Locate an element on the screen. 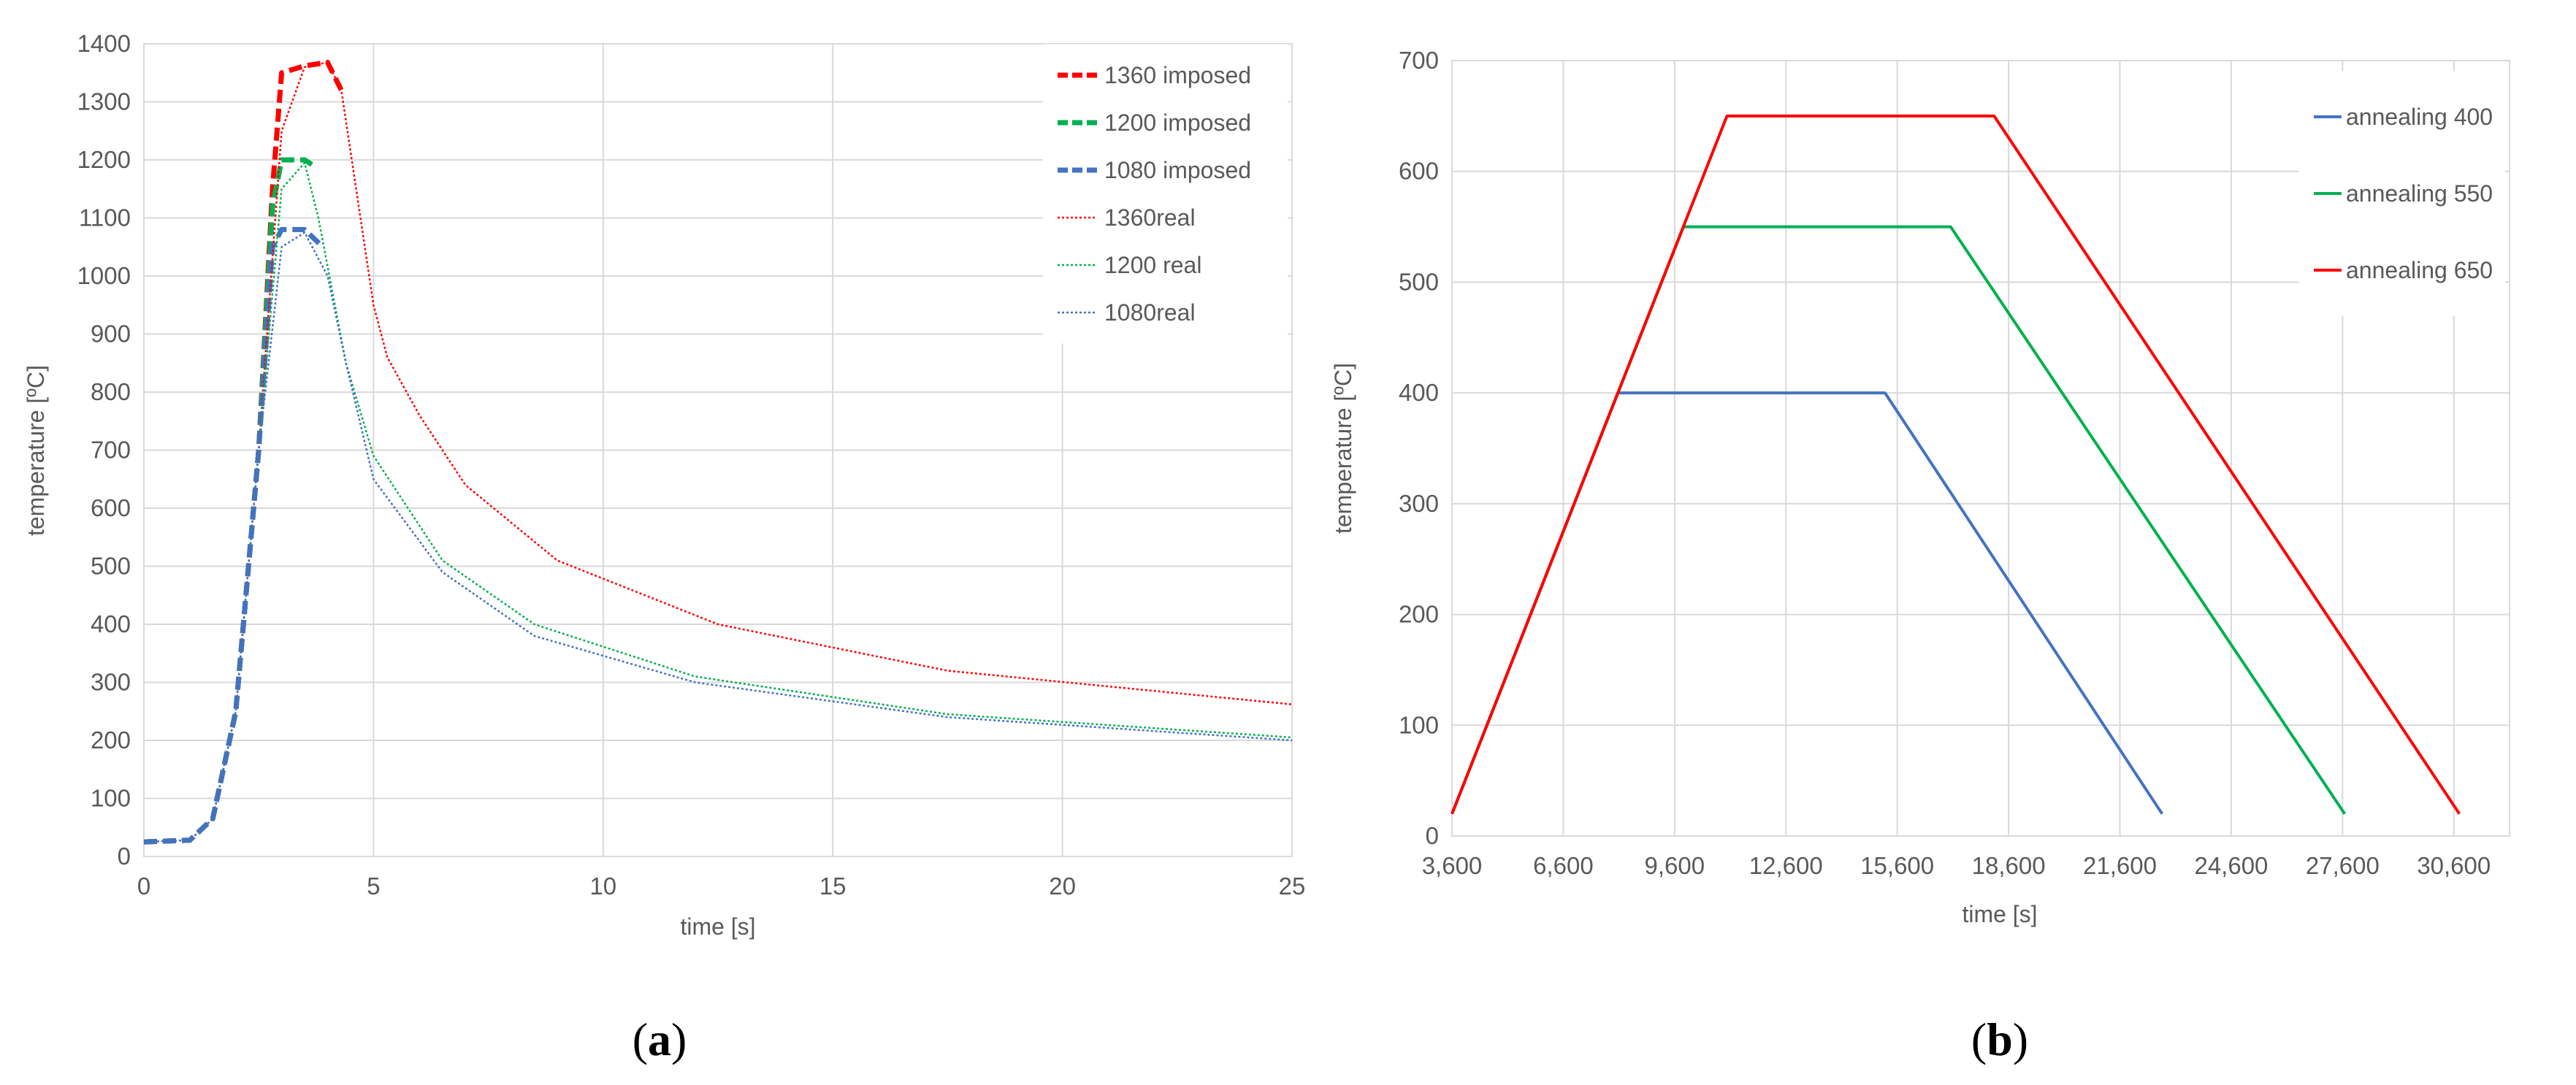 This screenshot has height=1085, width=2576. chart-a-caption: (a) is located at coordinates (659, 1039).